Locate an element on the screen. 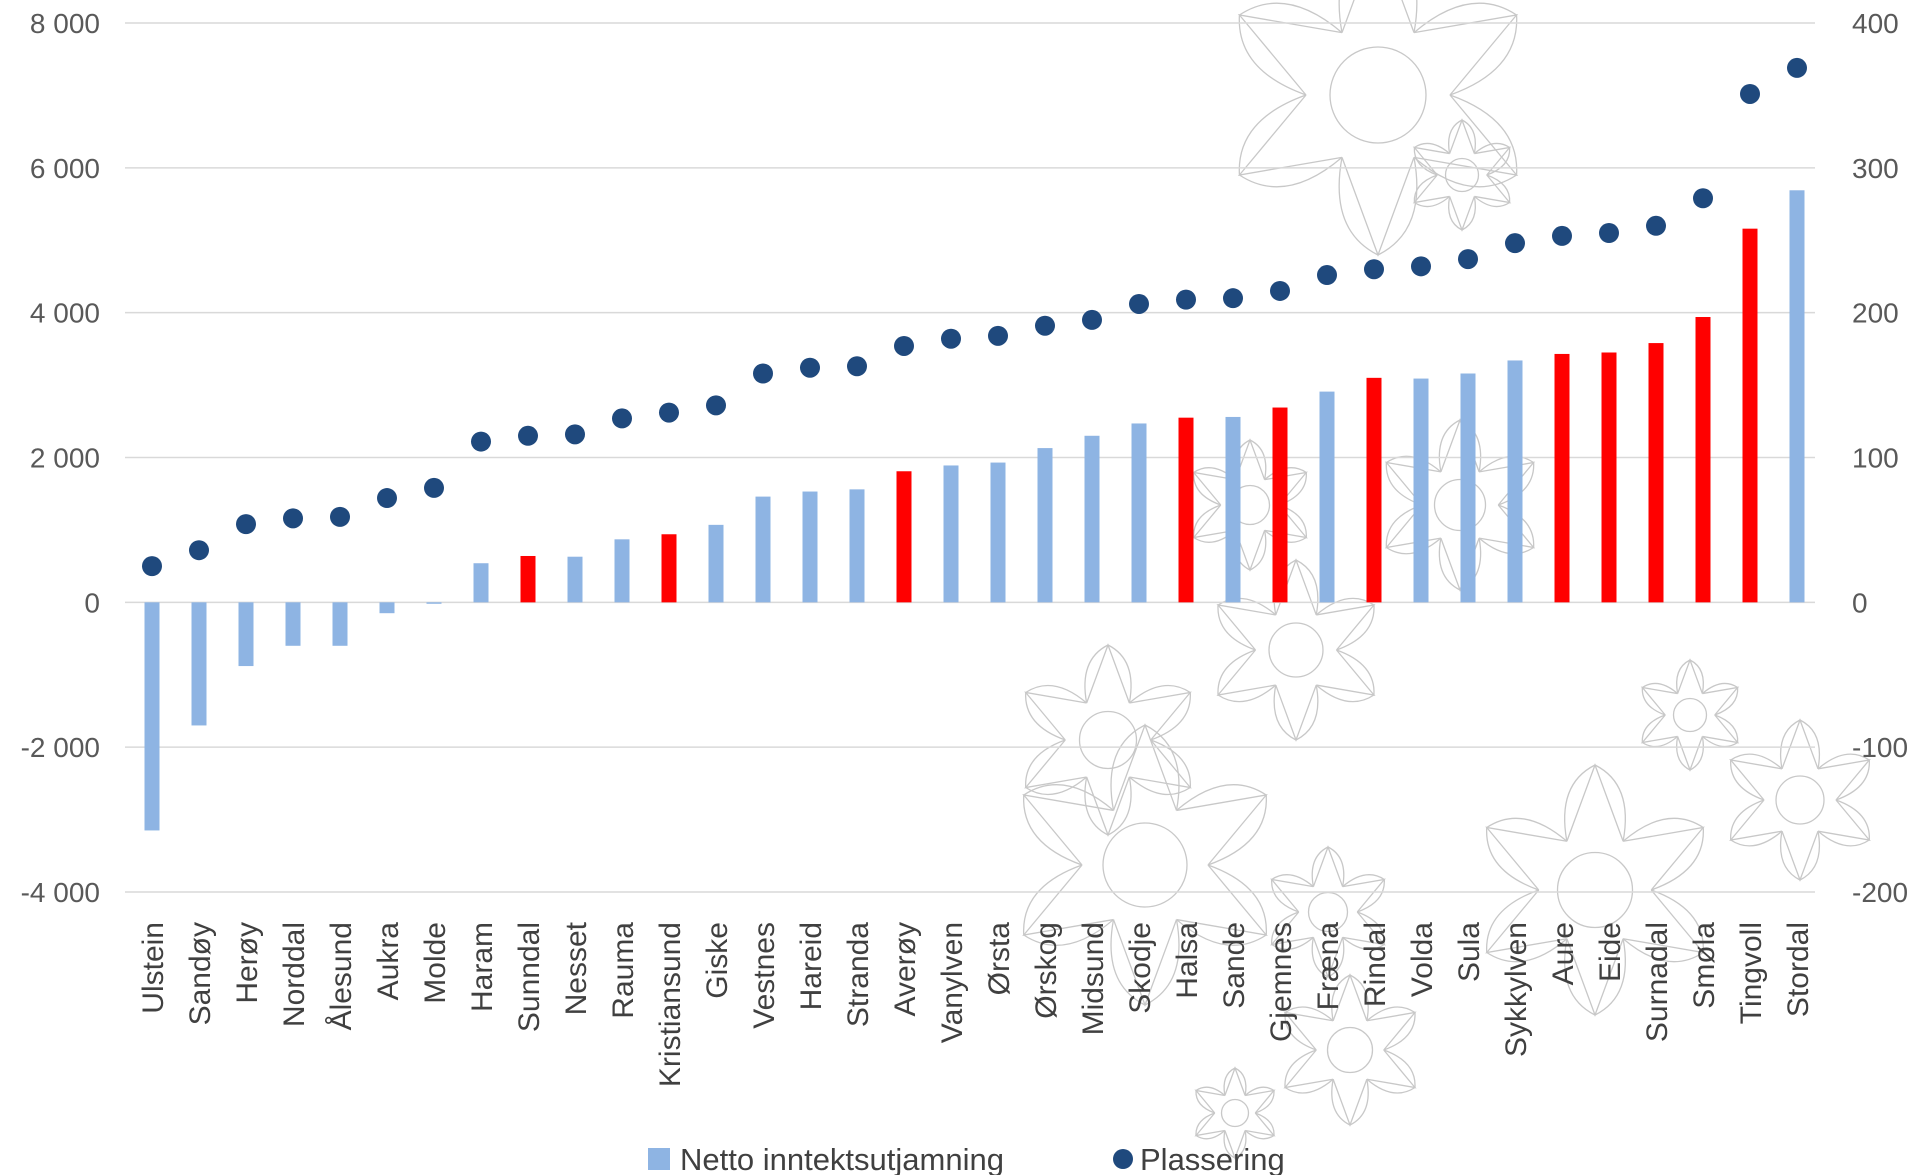 This screenshot has width=1911, height=1175. bar-volda is located at coordinates (1421, 490).